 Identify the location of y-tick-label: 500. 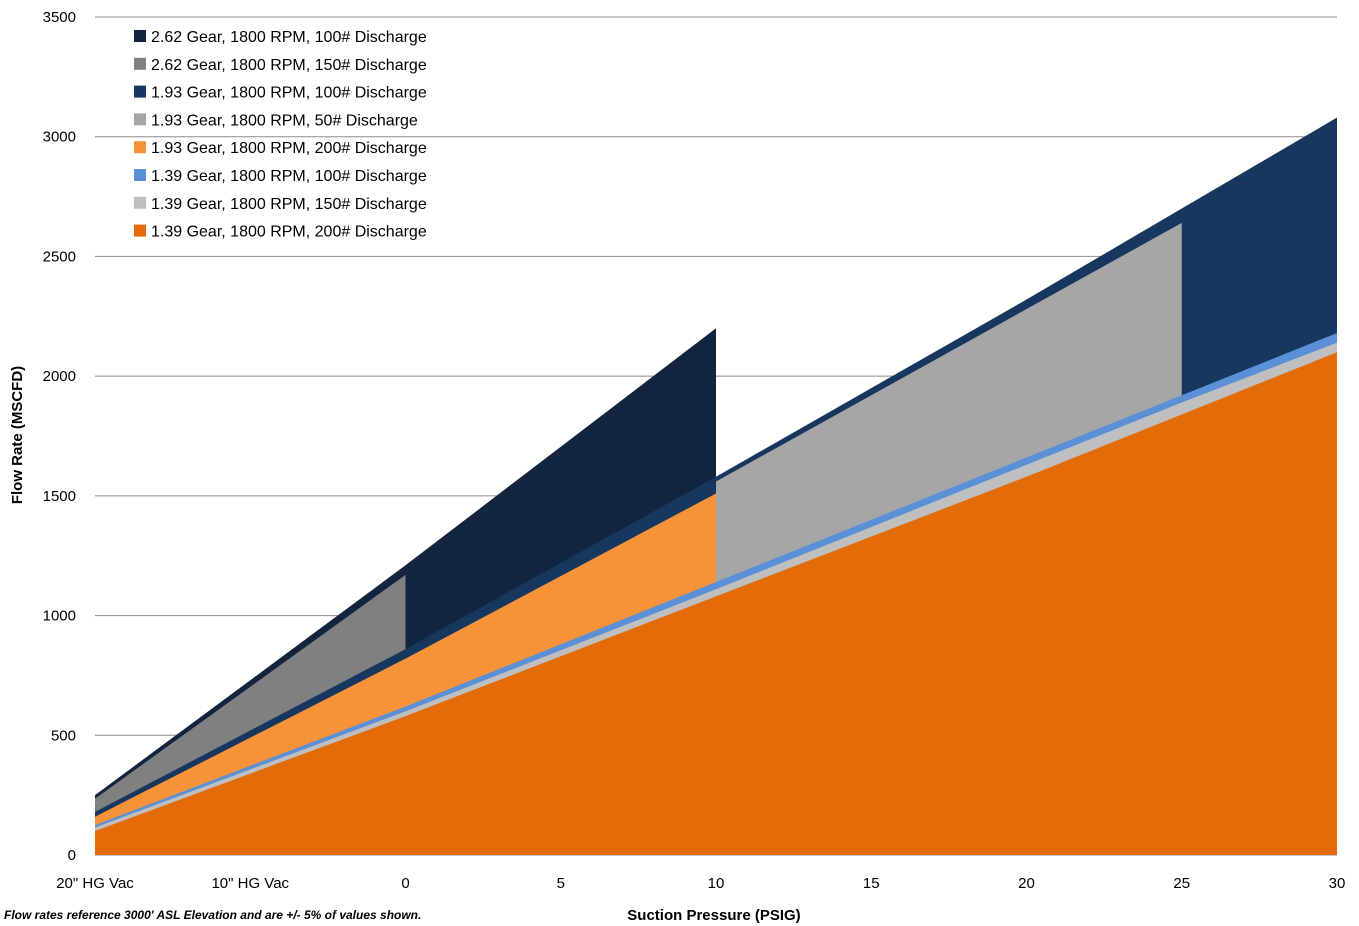
(63, 735).